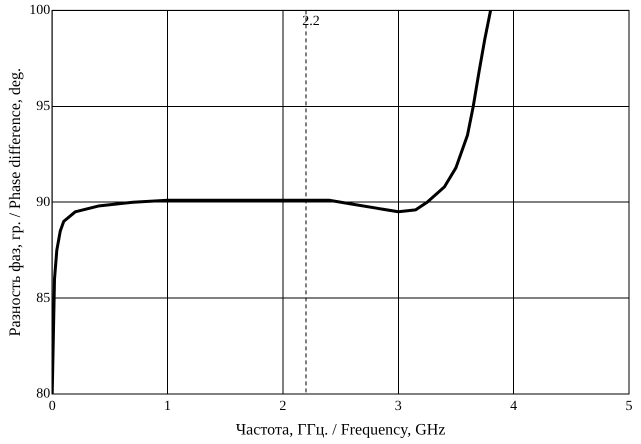  What do you see at coordinates (168, 406) in the screenshot?
I see `x-tick-label: 1` at bounding box center [168, 406].